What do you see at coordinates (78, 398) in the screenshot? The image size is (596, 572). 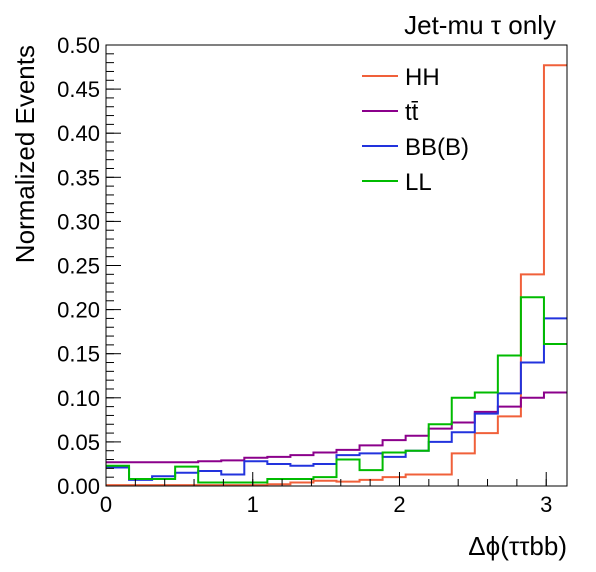 I see `y-tick-label: 0.10` at bounding box center [78, 398].